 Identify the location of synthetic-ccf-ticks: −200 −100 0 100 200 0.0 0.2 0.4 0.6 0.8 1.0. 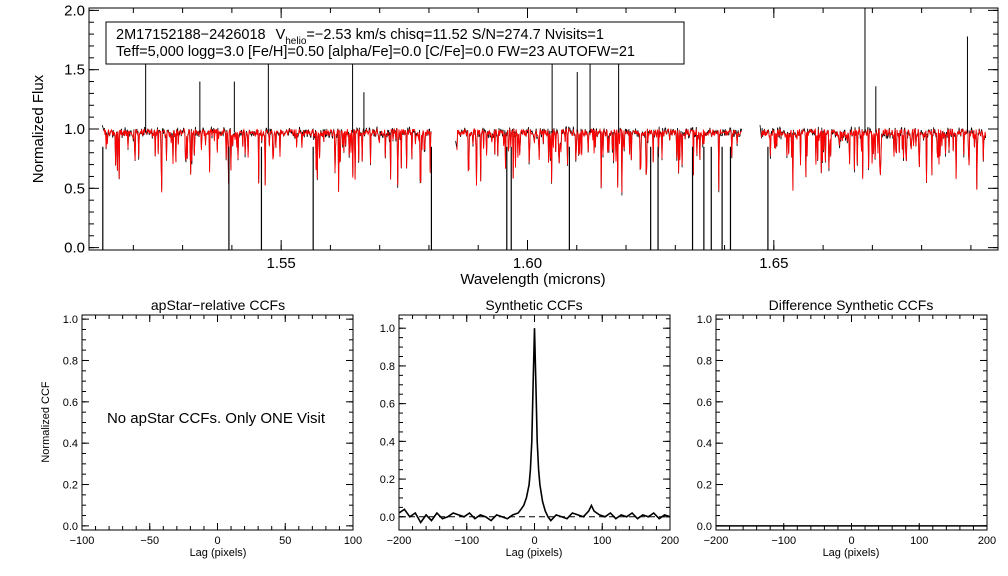
(529, 431).